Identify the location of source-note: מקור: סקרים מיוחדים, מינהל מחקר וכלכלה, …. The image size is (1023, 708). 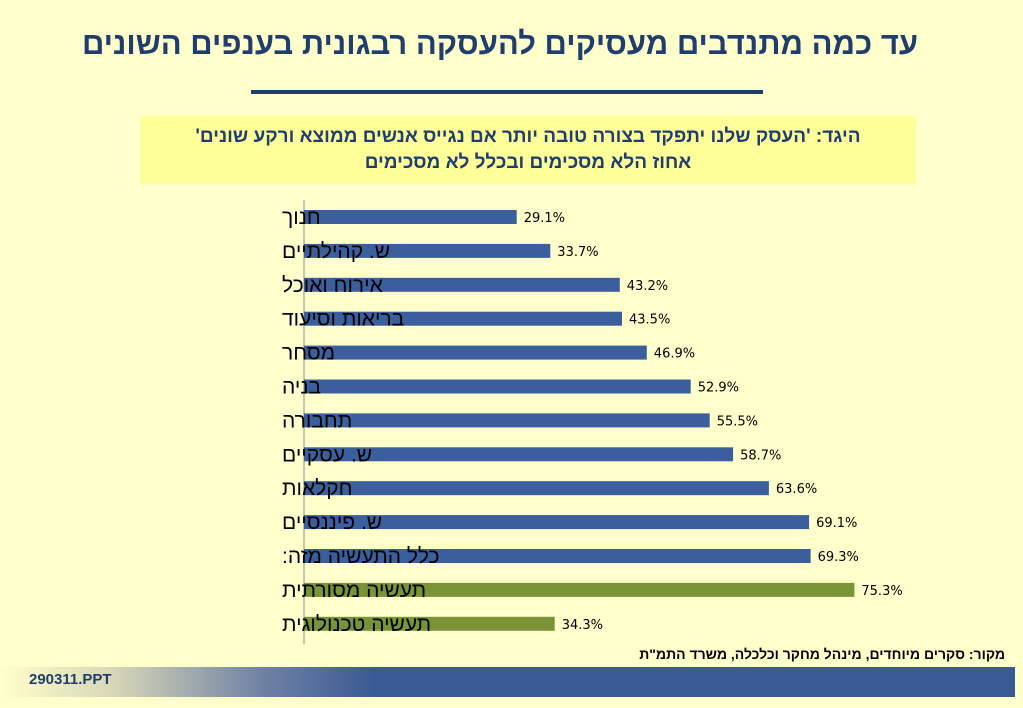
(822, 654).